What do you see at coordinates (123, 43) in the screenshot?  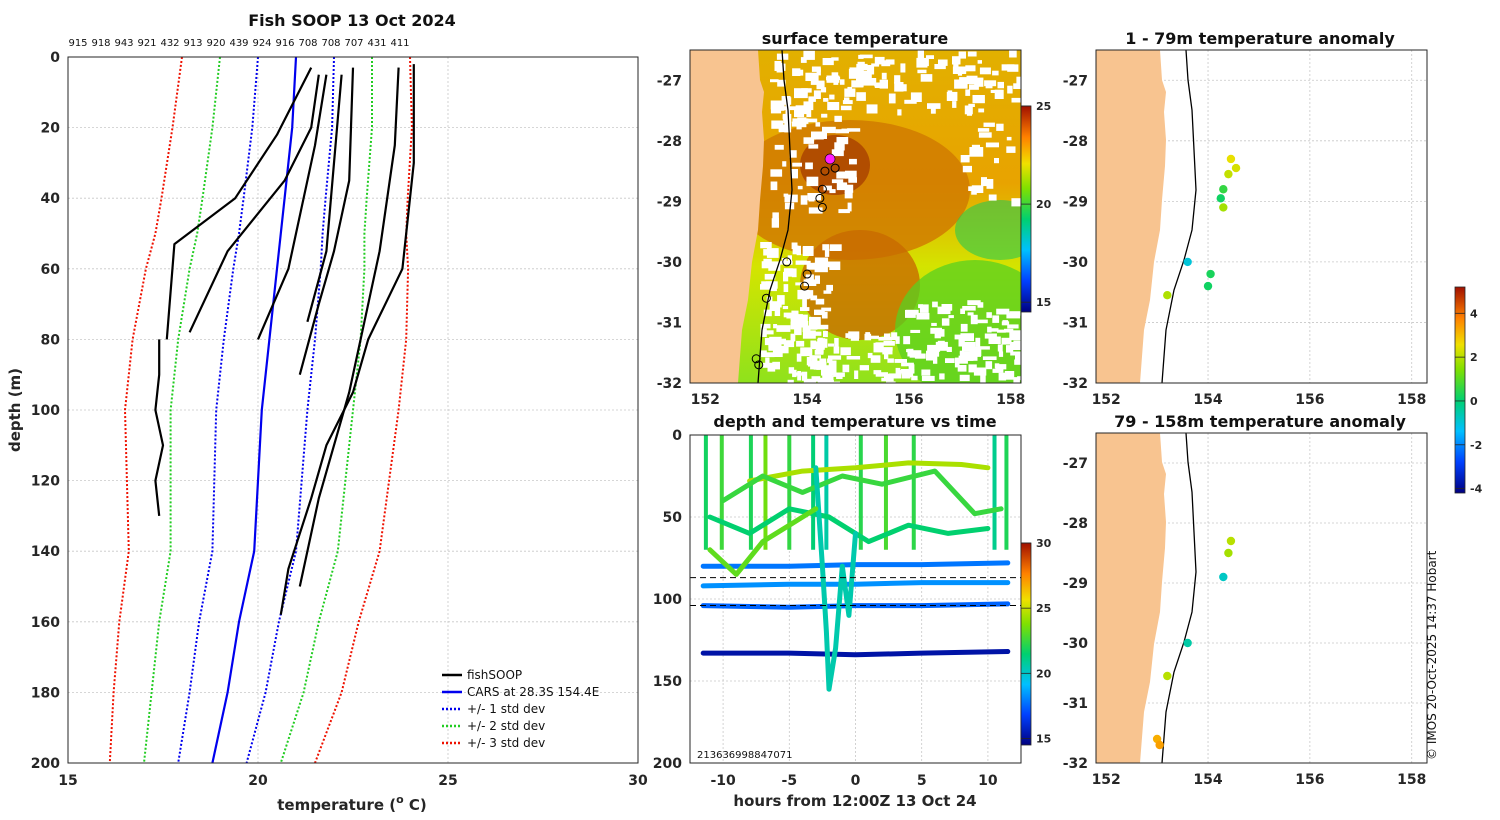 I see `profile-top-id: 943` at bounding box center [123, 43].